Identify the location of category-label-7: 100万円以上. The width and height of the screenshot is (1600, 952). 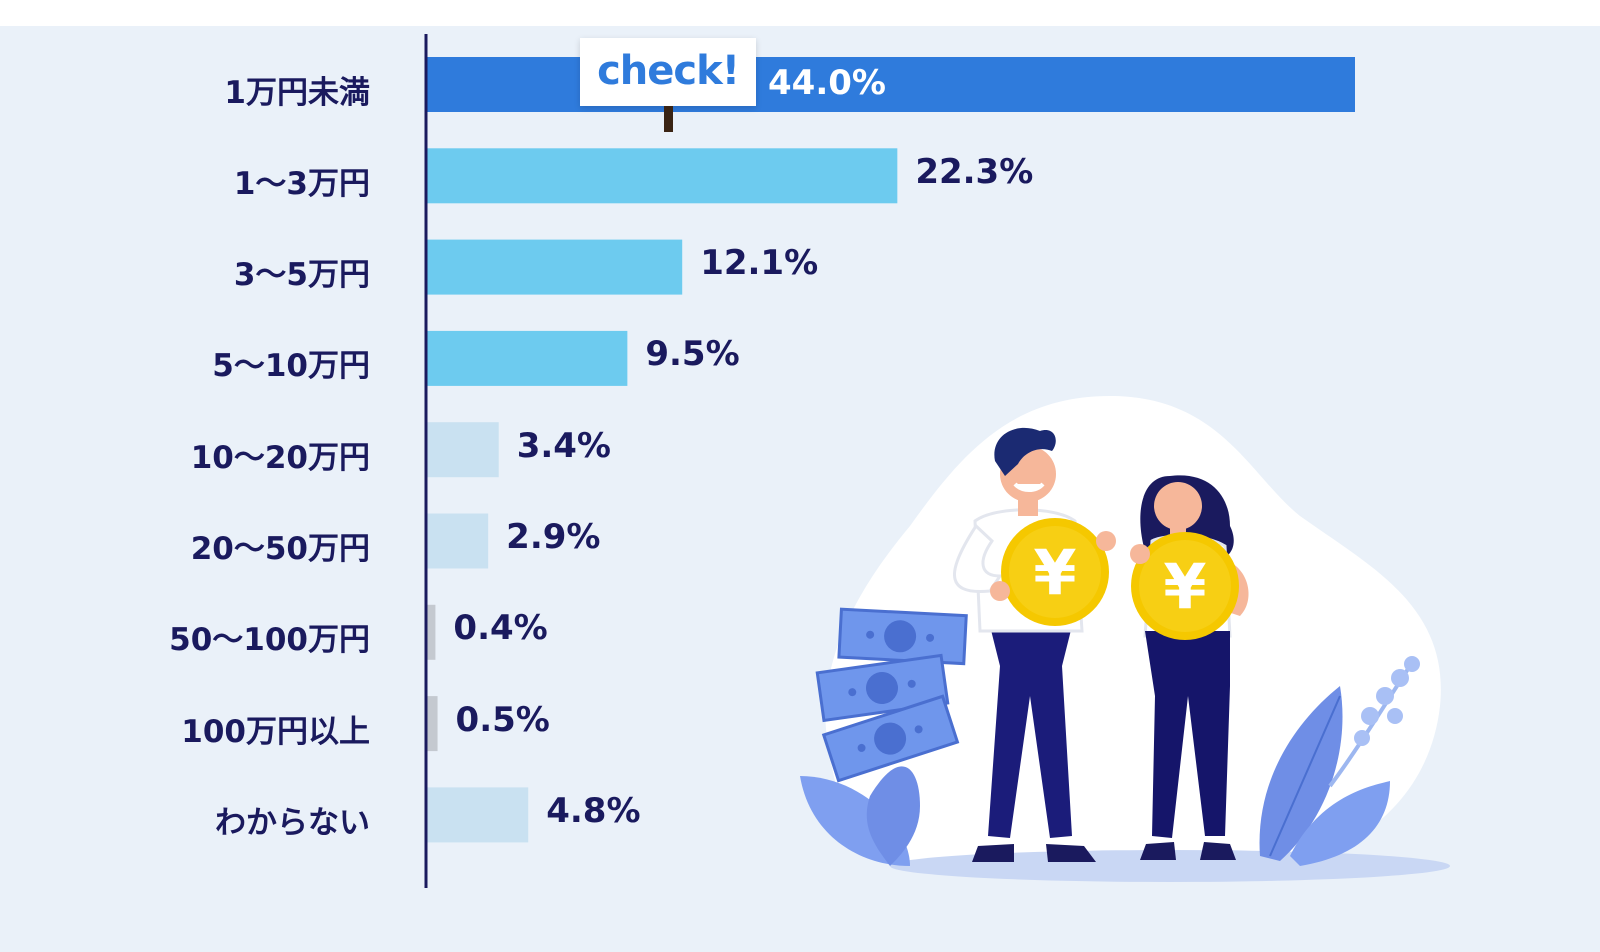
(275, 731).